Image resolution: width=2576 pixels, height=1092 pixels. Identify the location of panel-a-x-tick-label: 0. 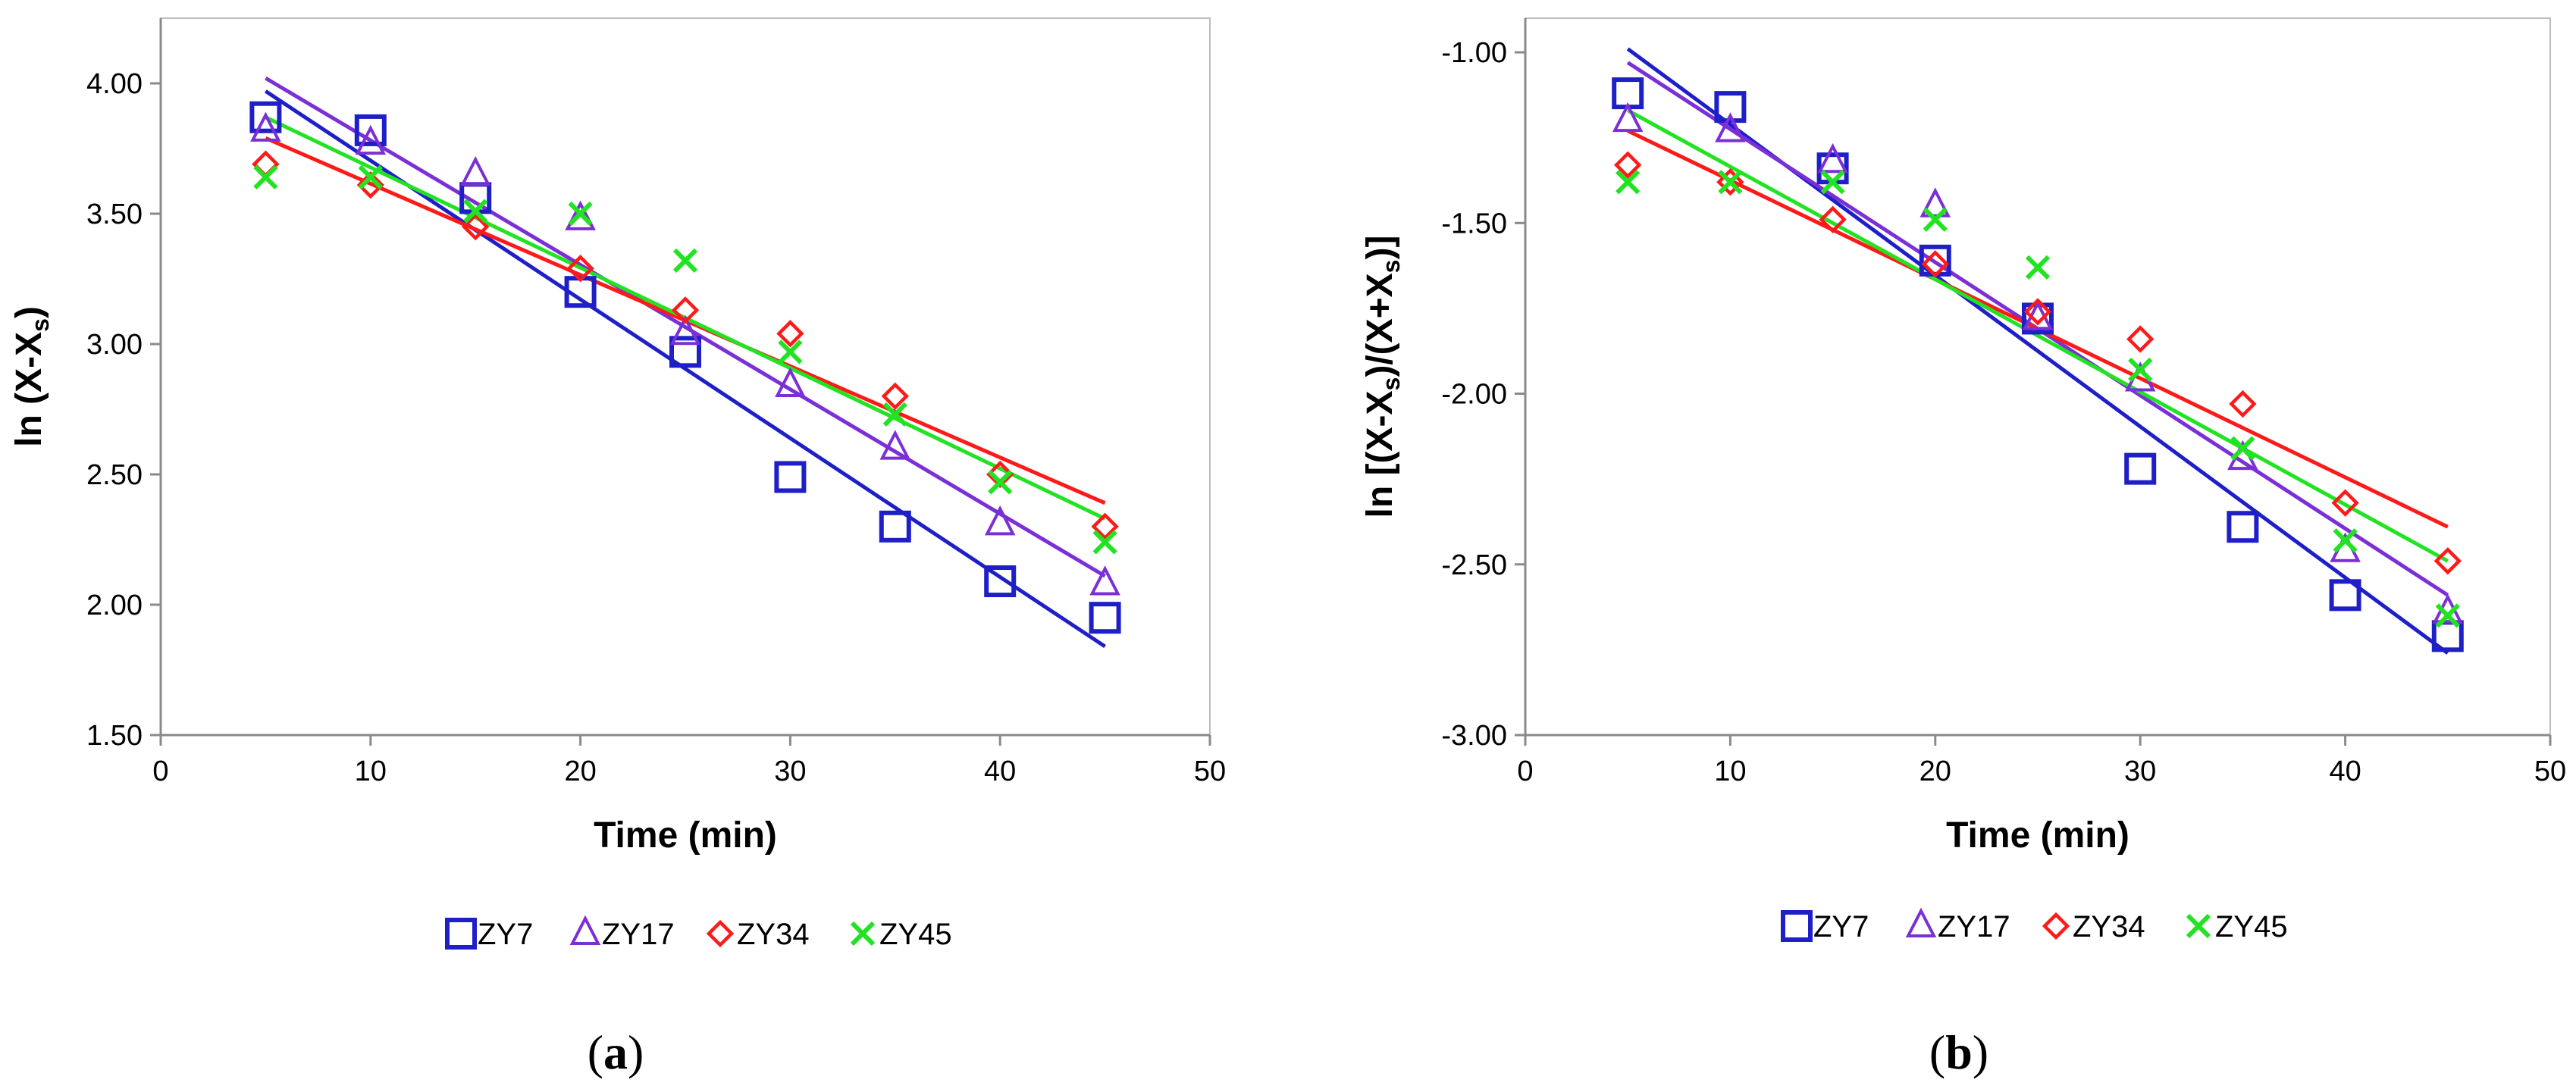
(160, 771).